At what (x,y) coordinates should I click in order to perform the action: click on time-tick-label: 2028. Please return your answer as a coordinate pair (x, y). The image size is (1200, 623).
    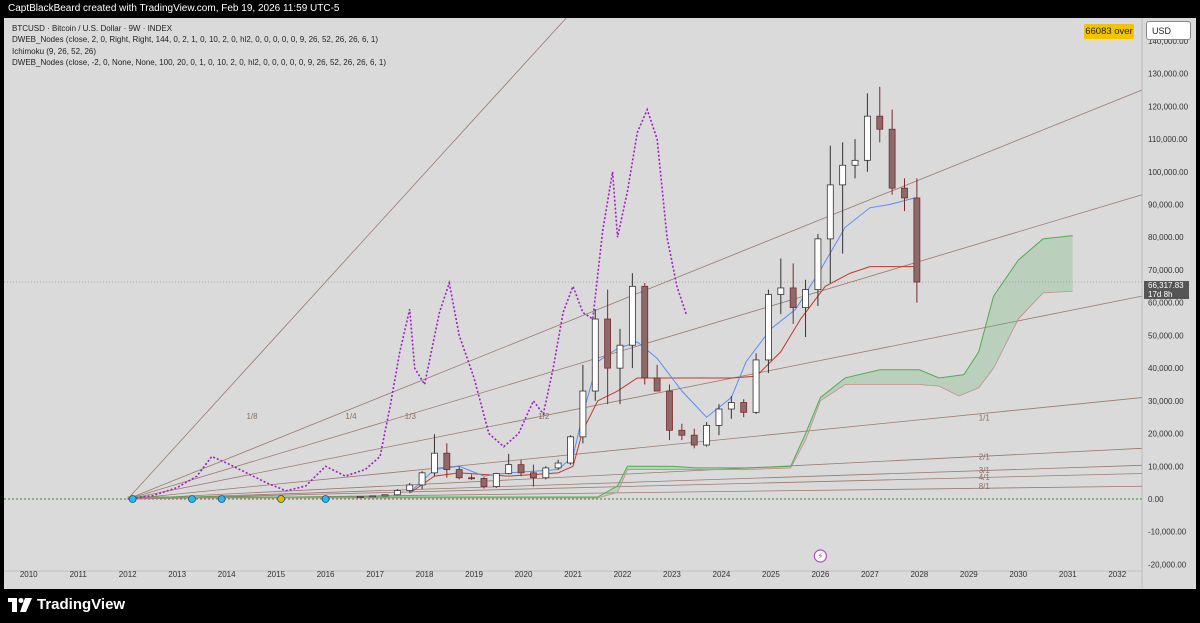
    Looking at the image, I should click on (919, 574).